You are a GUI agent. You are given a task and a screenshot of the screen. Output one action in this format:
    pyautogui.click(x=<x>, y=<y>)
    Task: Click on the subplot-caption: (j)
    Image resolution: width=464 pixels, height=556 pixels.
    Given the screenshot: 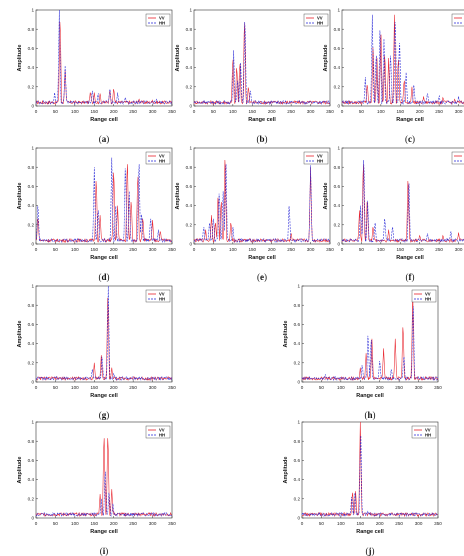 What is the action you would take?
    pyautogui.click(x=370, y=551)
    